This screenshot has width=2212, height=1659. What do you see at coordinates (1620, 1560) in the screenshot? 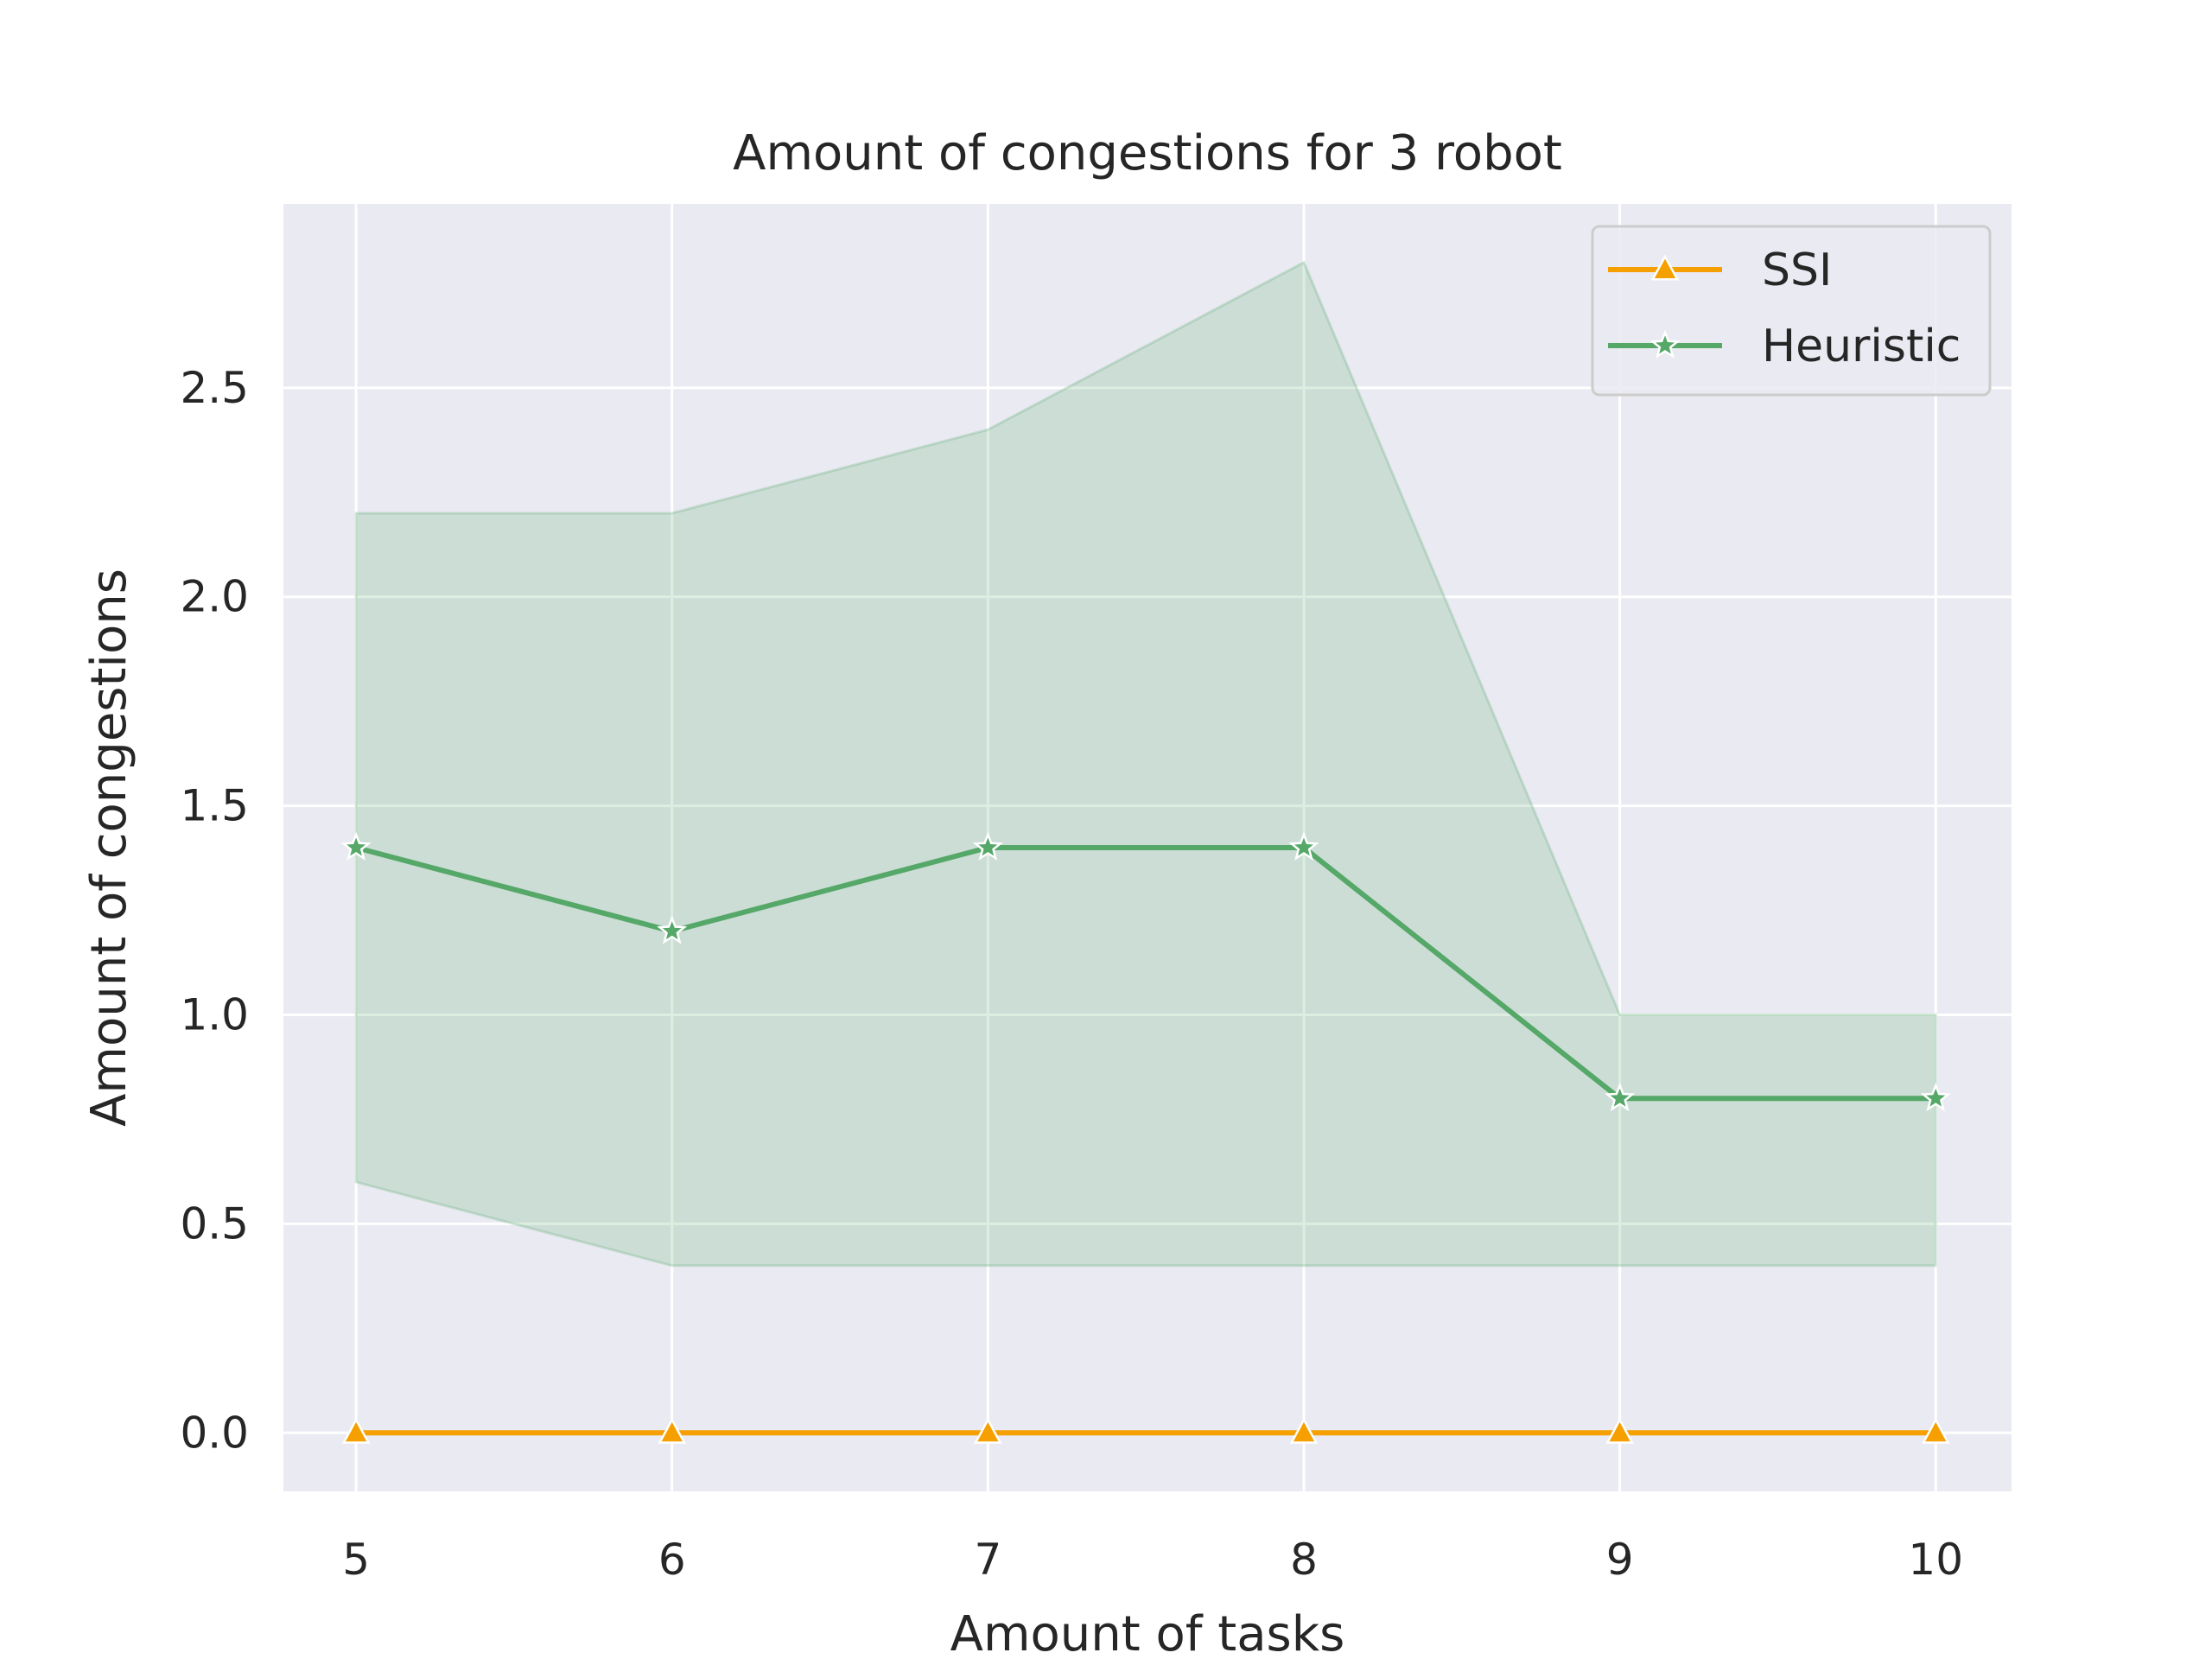
I see `x-tick-label: 9` at bounding box center [1620, 1560].